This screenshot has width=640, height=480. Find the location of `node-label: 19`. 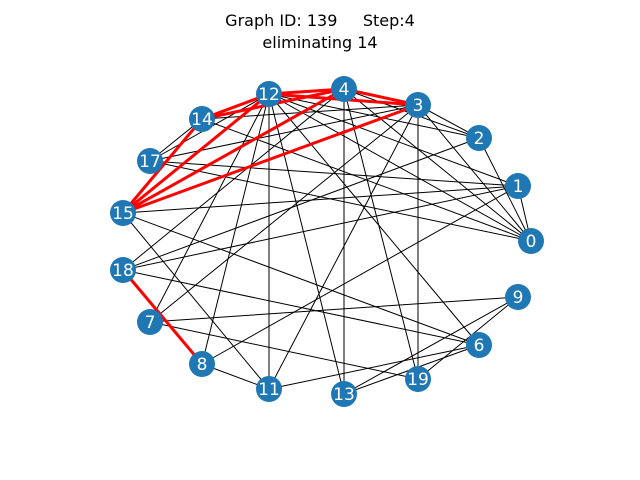

node-label: 19 is located at coordinates (418, 380).